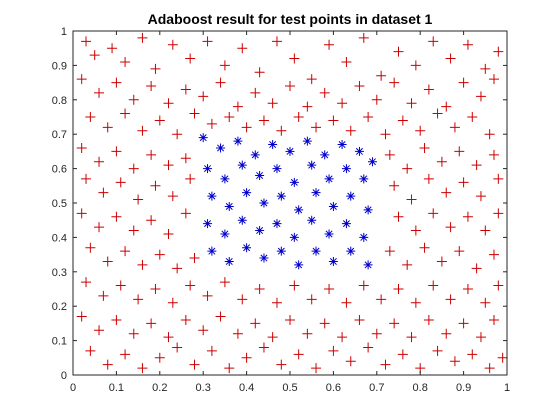 This screenshot has height=420, width=560. What do you see at coordinates (59, 204) in the screenshot?
I see `y-tick-label: 0.5` at bounding box center [59, 204].